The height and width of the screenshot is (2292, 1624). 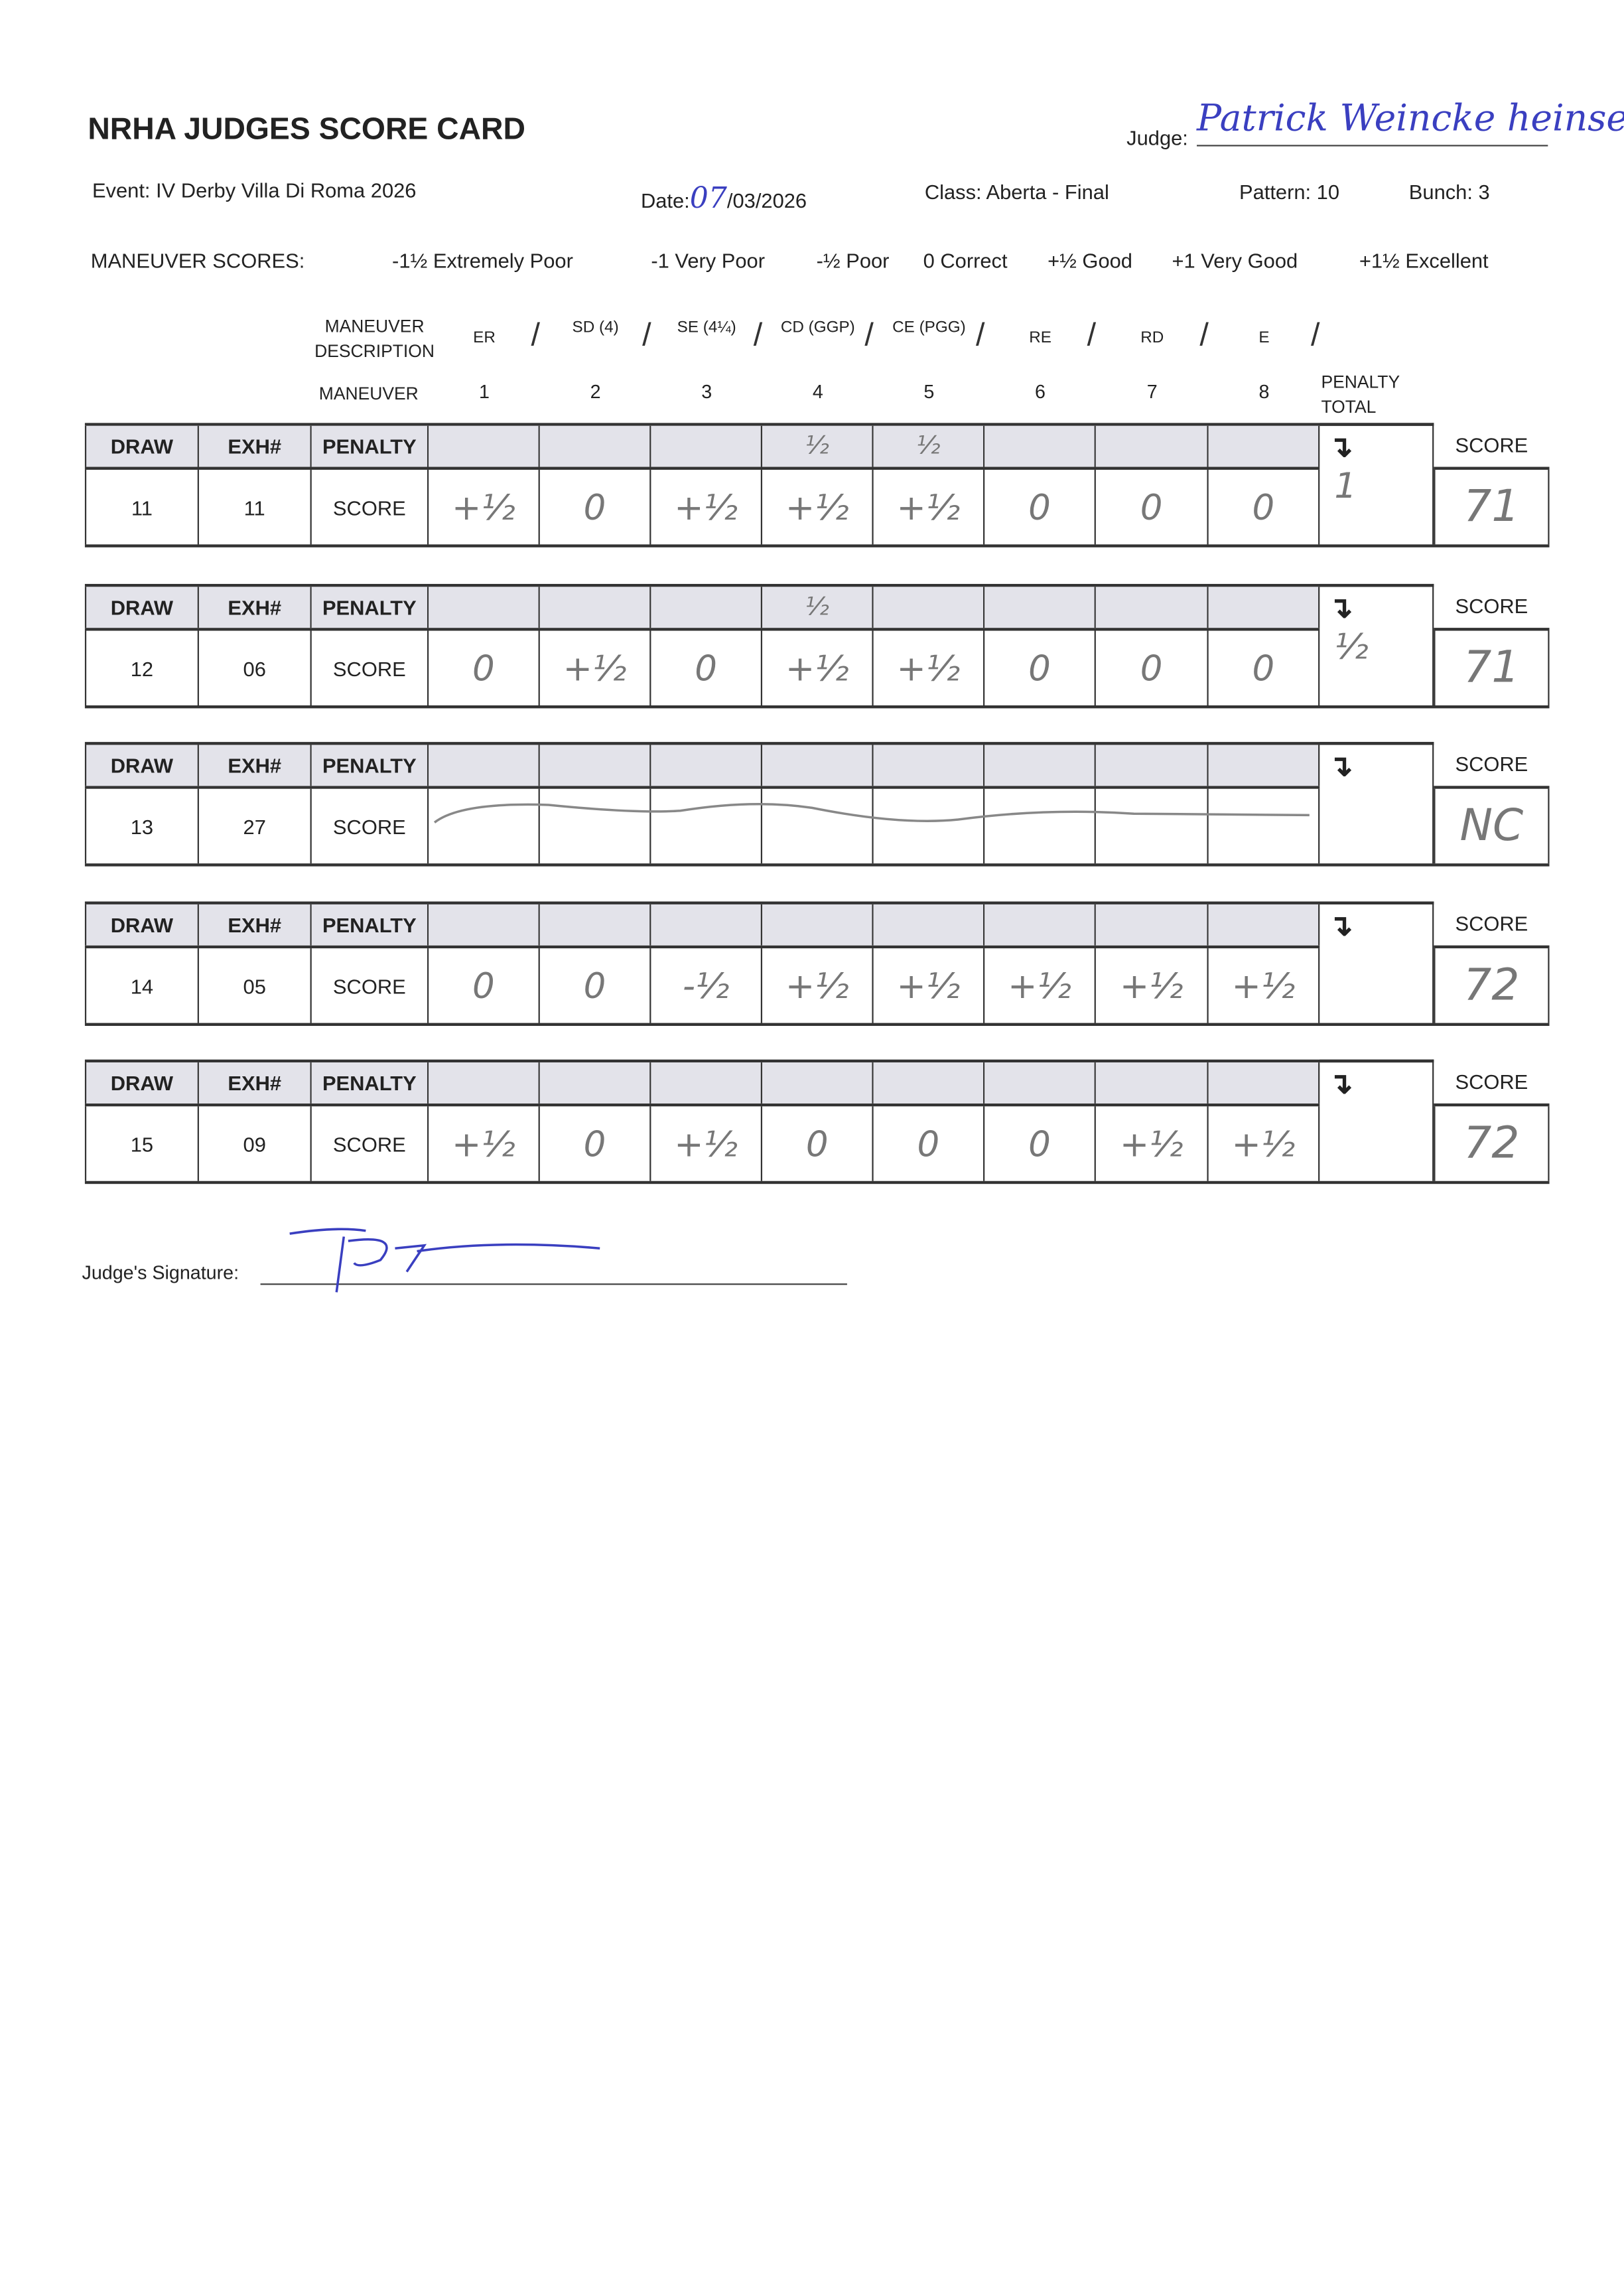 What do you see at coordinates (255, 985) in the screenshot?
I see `exhibitor-number: 05` at bounding box center [255, 985].